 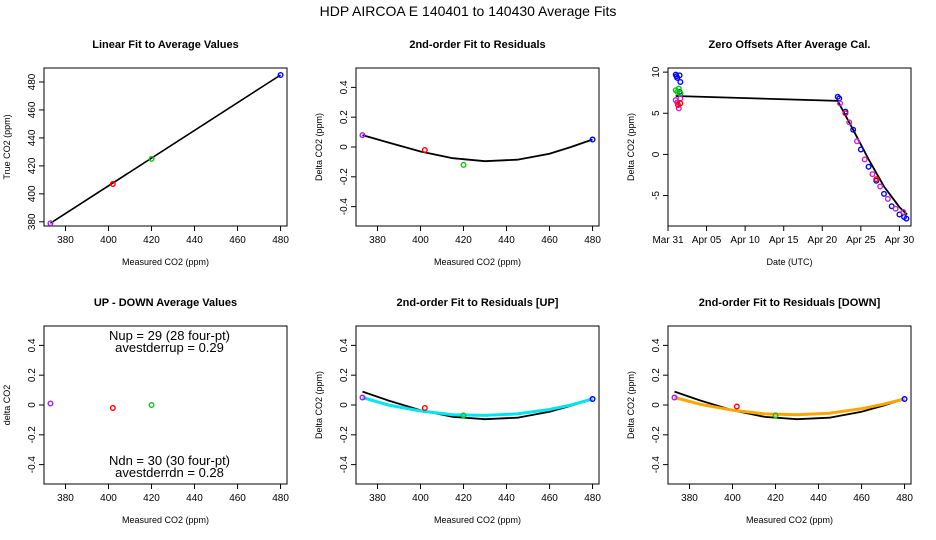 What do you see at coordinates (790, 45) in the screenshot?
I see `panel-title: Zero Offsets After Average Cal.` at bounding box center [790, 45].